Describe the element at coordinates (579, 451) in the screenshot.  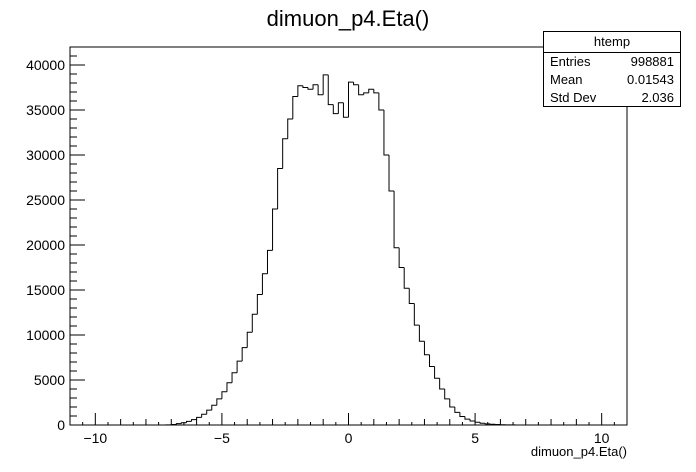
I see `x-axis-label: dimuon_p4.Eta()` at that location.